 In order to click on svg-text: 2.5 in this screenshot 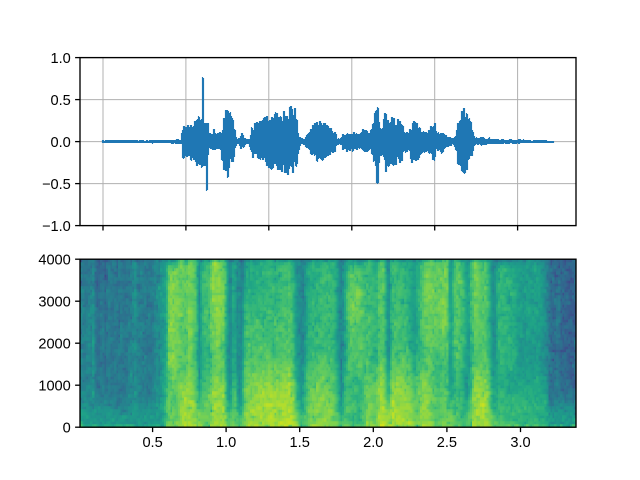, I will do `click(447, 443)`.